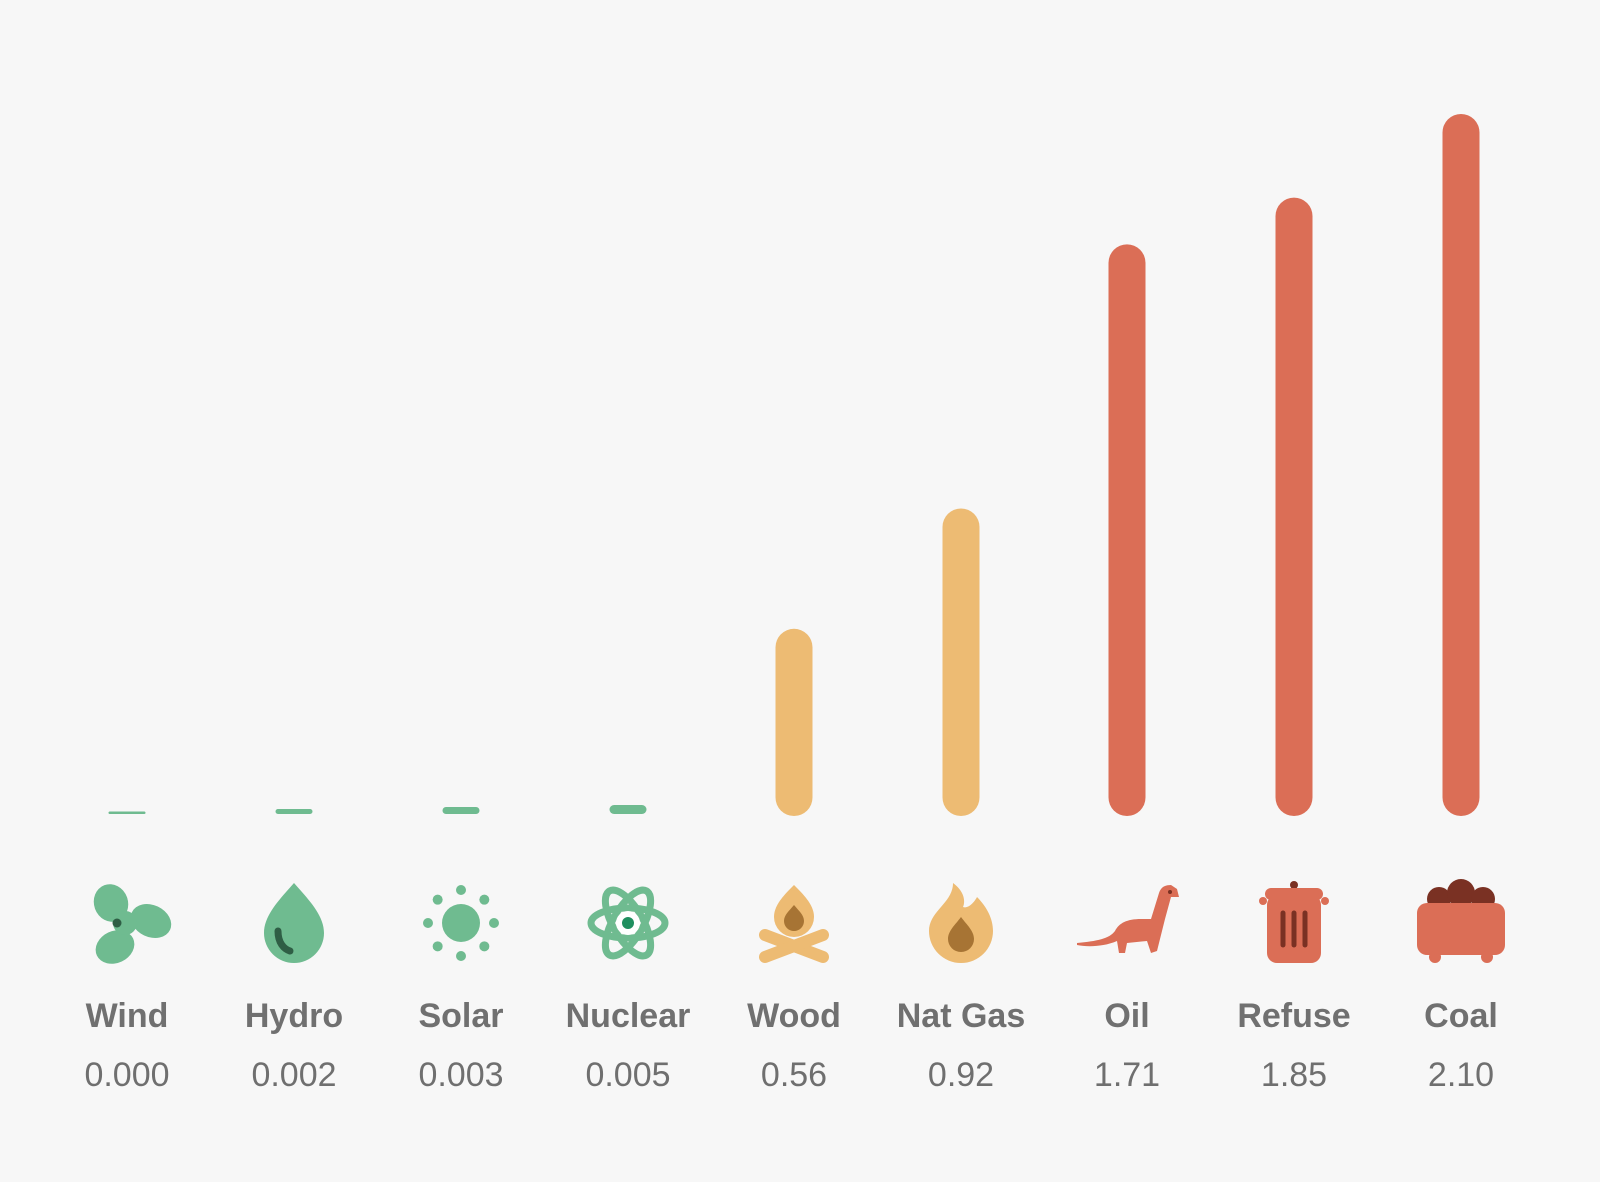 The width and height of the screenshot is (1600, 1182). I want to click on value-label-wind: 0.000, so click(126, 1075).